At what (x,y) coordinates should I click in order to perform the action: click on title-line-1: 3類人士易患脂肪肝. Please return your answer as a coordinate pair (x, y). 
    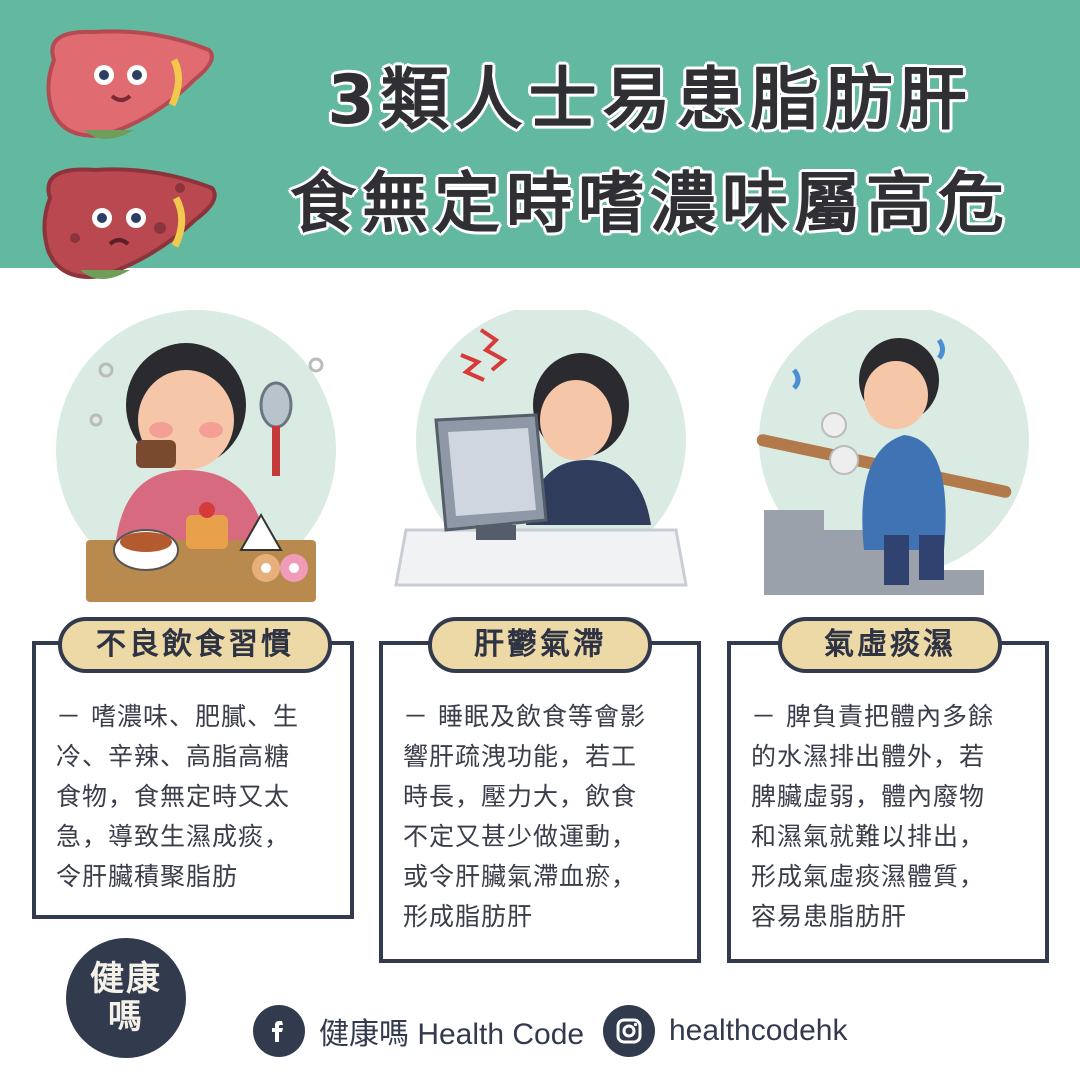
    Looking at the image, I should click on (650, 100).